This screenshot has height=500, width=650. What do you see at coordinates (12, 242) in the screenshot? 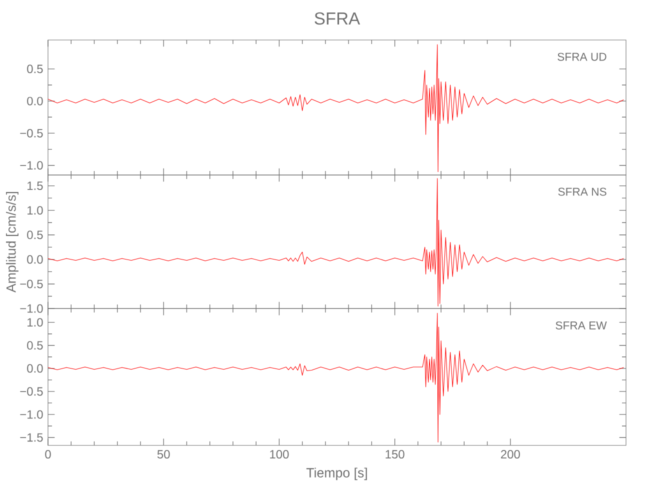
I see `y-axis-title: Amplitud [cm/s/s]` at bounding box center [12, 242].